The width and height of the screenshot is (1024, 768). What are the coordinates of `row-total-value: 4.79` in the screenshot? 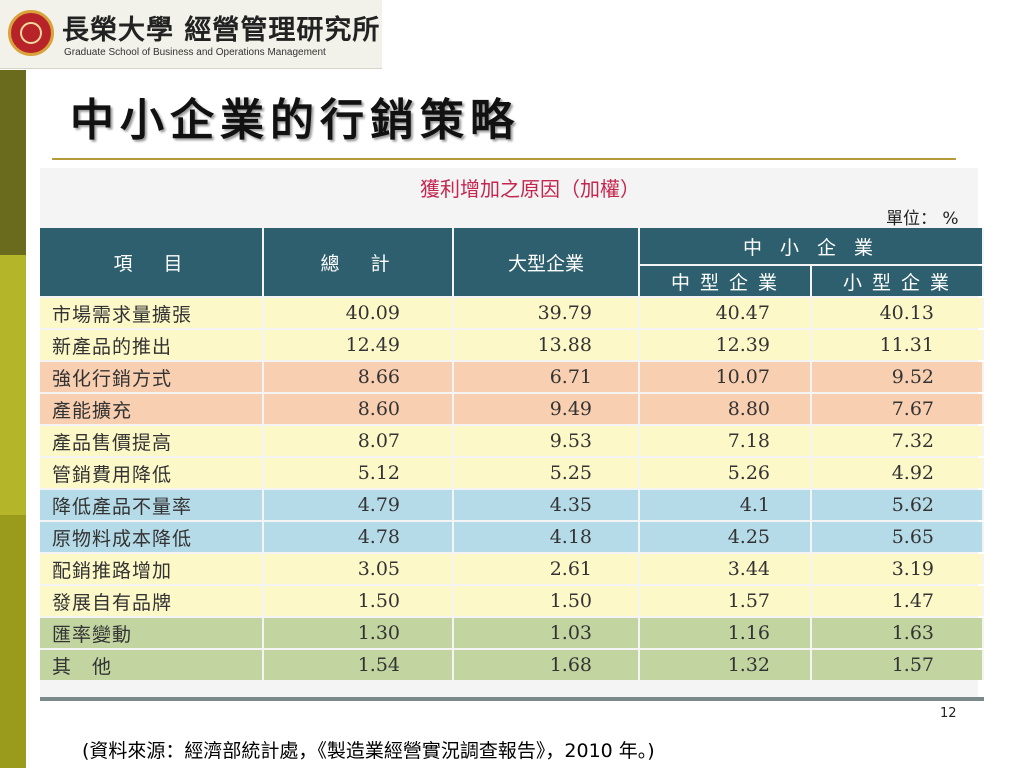 It's located at (359, 505).